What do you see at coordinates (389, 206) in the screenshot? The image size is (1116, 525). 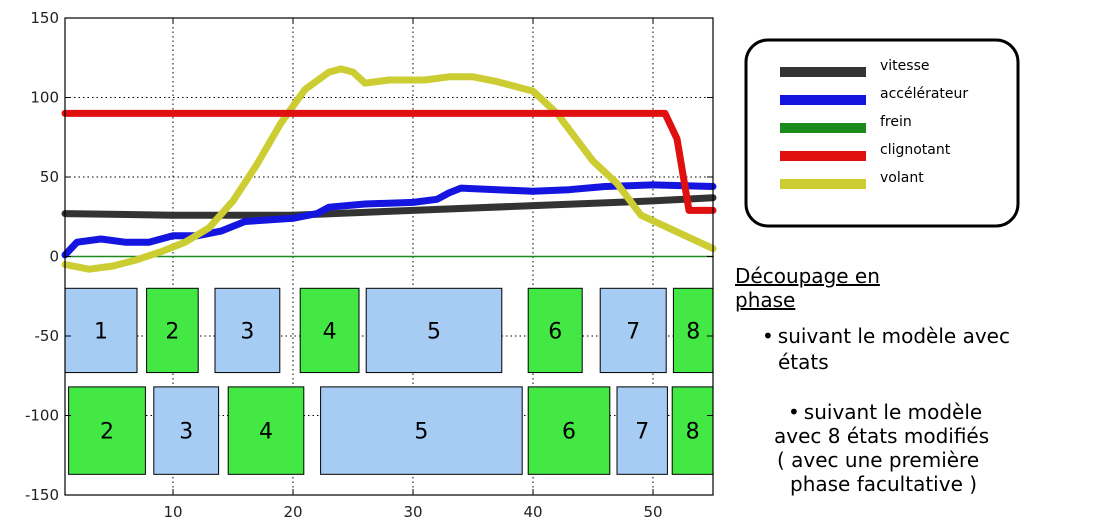 I see `series-line-vitesse` at bounding box center [389, 206].